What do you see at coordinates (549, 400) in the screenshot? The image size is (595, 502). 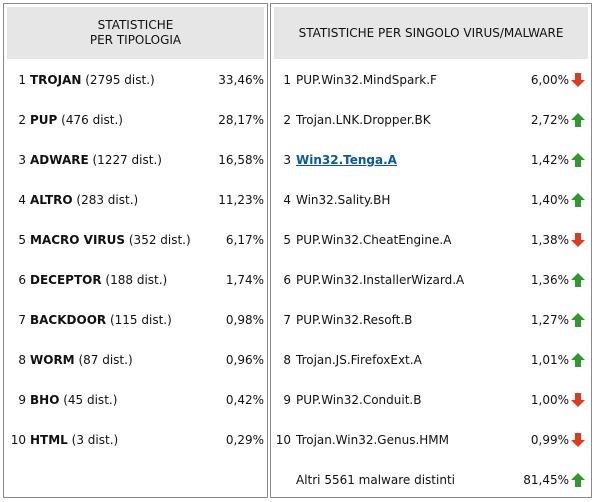 I see `malware-row-percent: 1,00%` at bounding box center [549, 400].